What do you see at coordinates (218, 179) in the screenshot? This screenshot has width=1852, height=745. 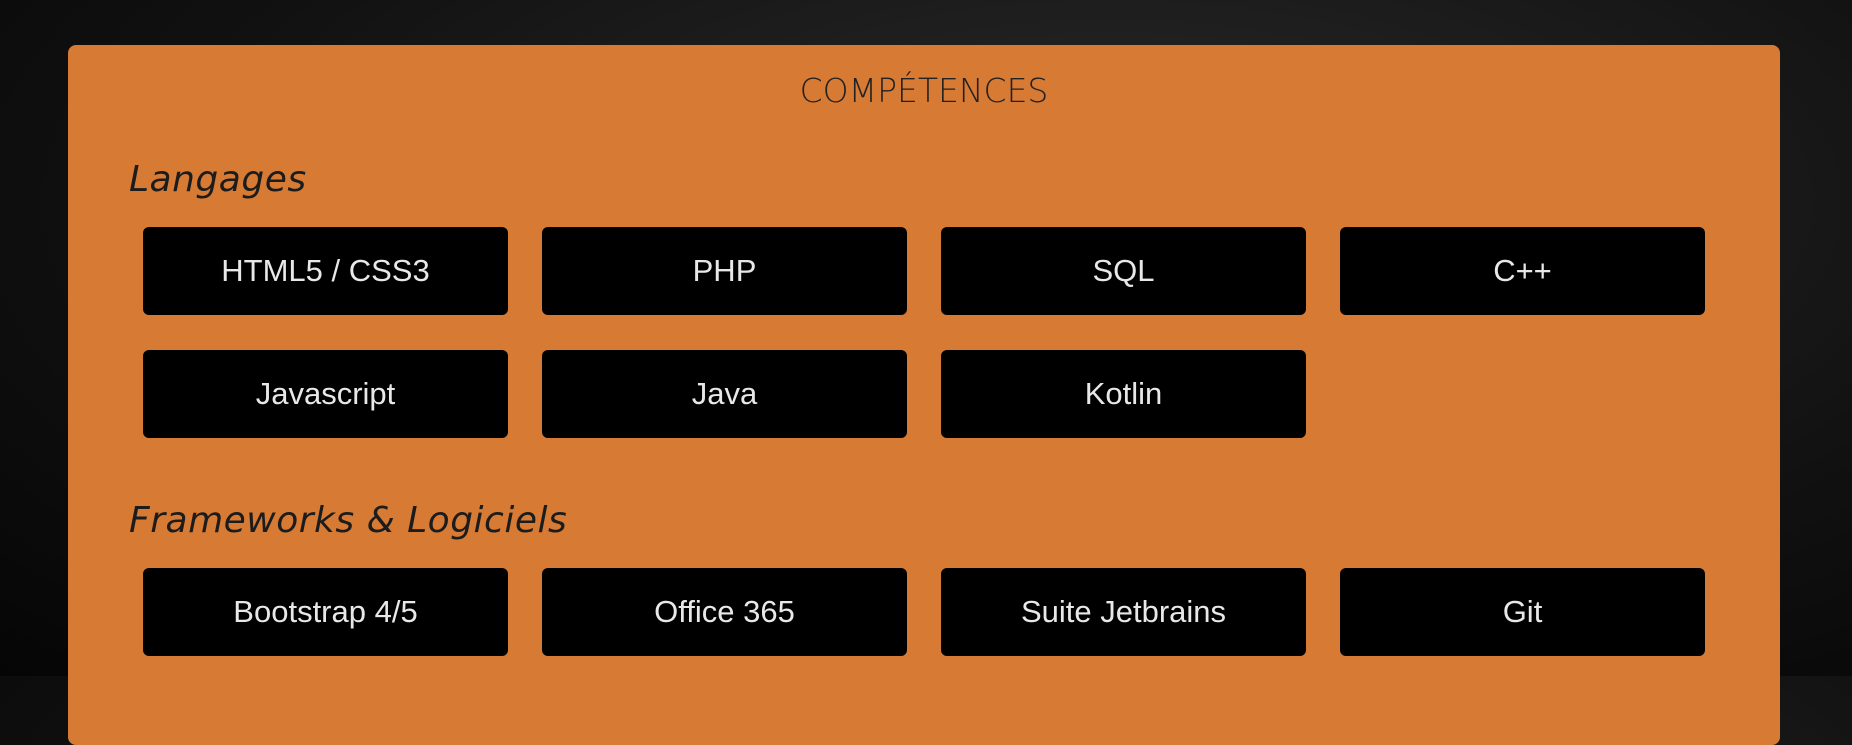 I see `section-title: Langages` at bounding box center [218, 179].